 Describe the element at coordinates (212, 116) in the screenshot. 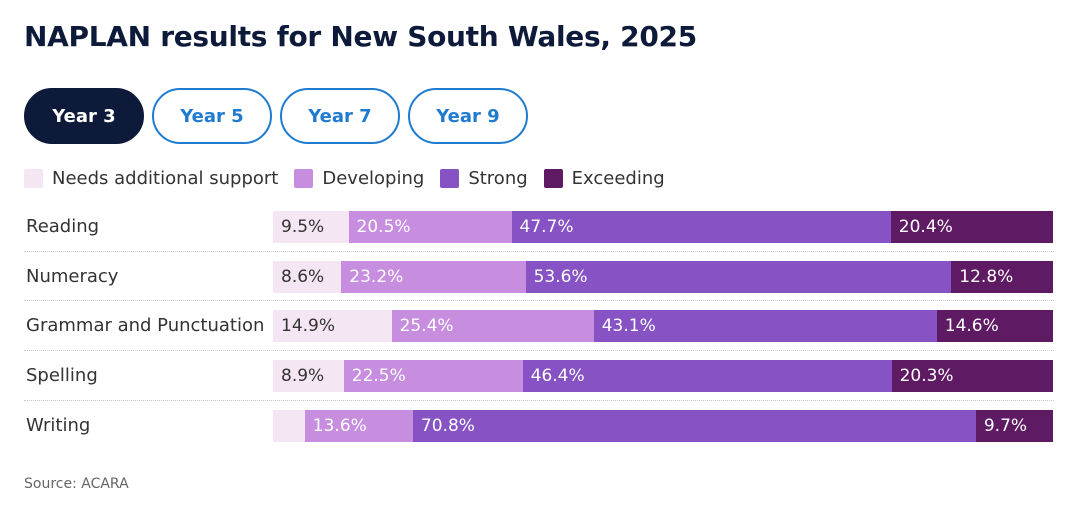

I see `tab-year-5: Year 5` at that location.